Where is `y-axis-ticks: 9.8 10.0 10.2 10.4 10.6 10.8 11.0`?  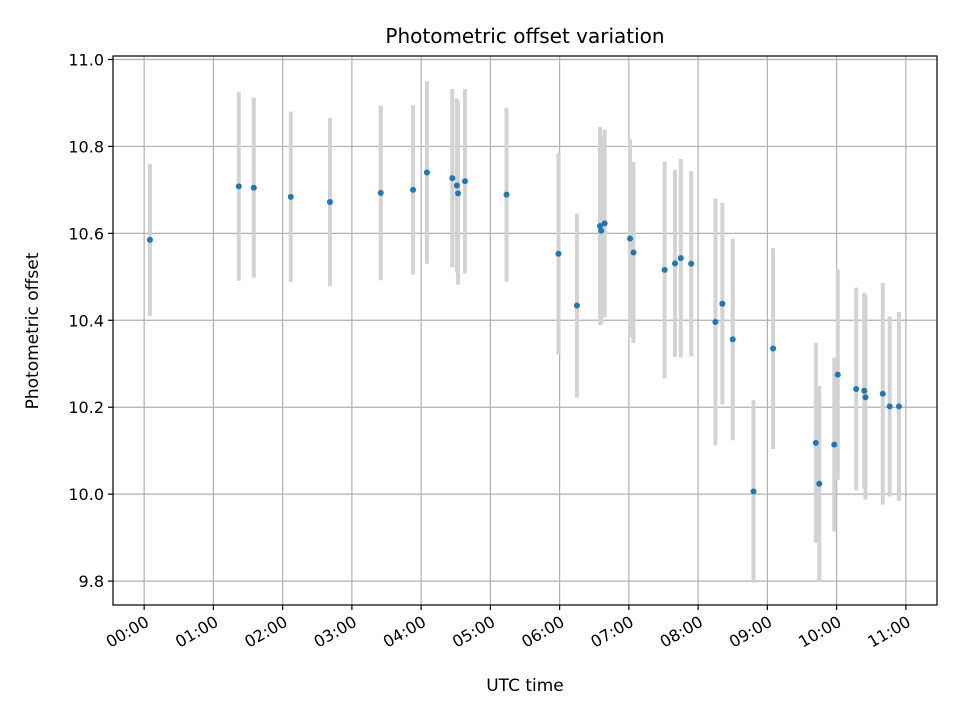
y-axis-ticks: 9.8 10.0 10.2 10.4 10.6 10.8 11.0 is located at coordinates (90, 320).